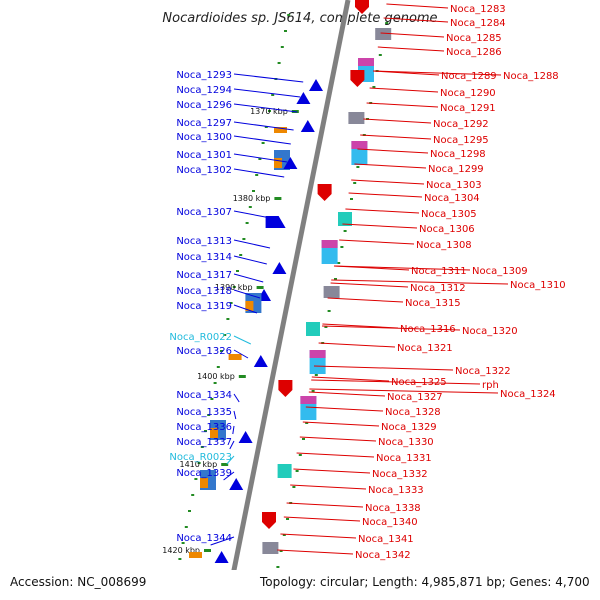 The width and height of the screenshot is (600, 600). Describe the element at coordinates (204, 123) in the screenshot. I see `left-gene-label: Noca_1297` at that location.